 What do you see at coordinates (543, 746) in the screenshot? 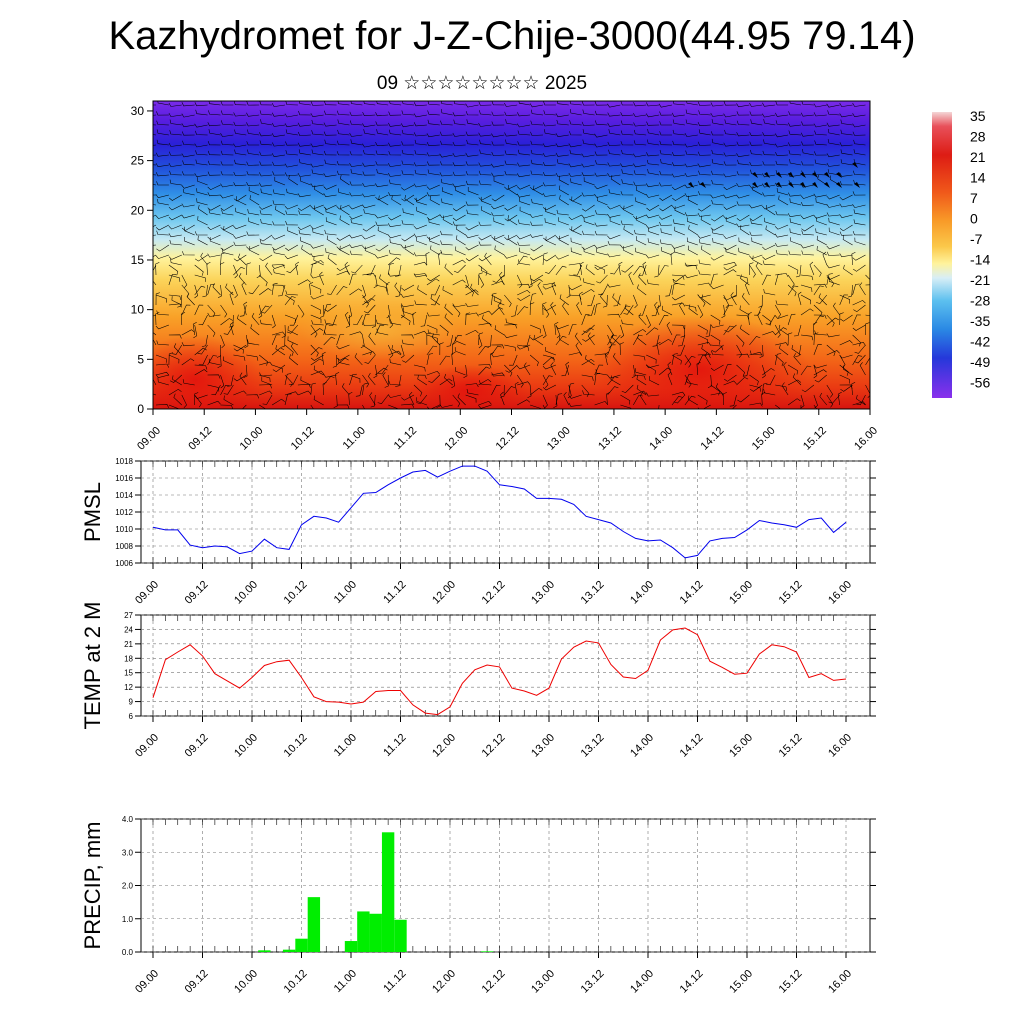
I see `x-tick-label: 13.00` at bounding box center [543, 746].